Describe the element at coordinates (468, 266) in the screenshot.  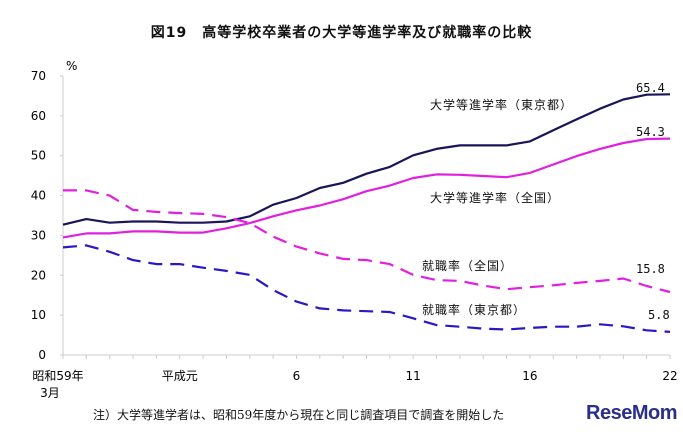
I see `series-label-national-employment: 就職率（全国）` at that location.